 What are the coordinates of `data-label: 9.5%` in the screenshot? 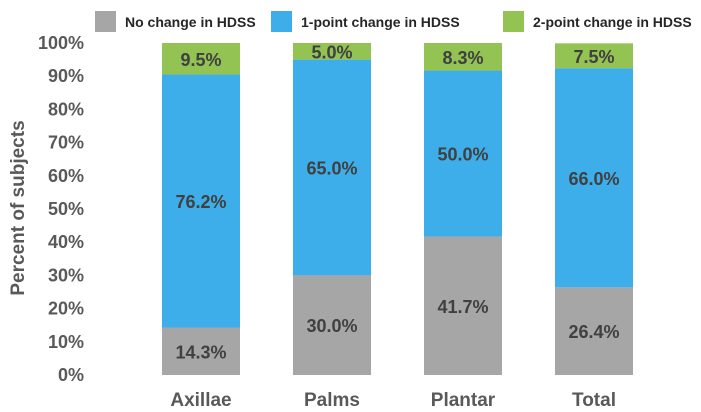 It's located at (200, 60).